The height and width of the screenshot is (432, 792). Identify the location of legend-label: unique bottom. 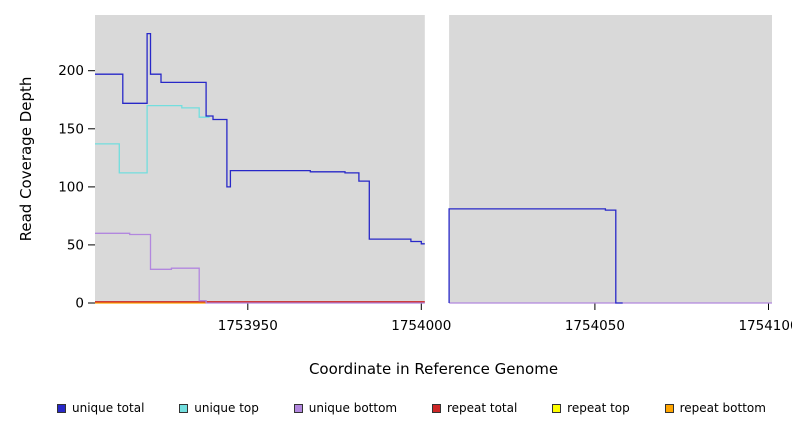
(353, 408).